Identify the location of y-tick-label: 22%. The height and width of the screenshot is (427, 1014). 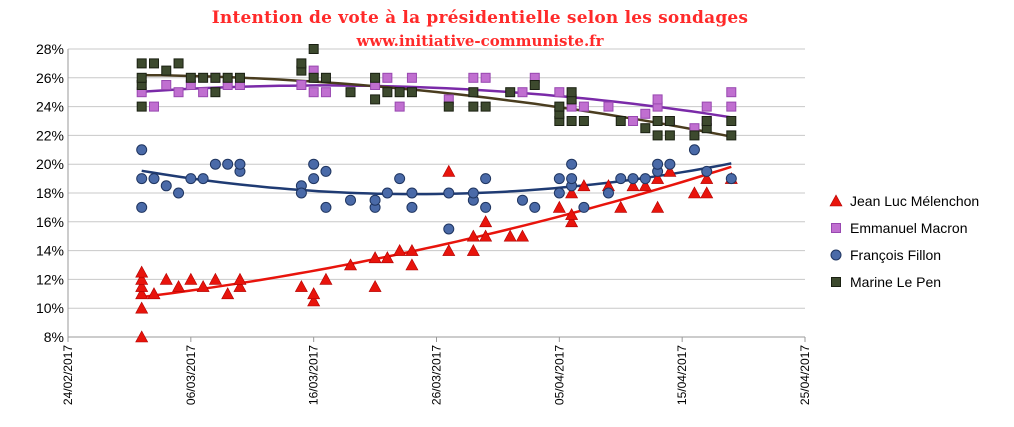
(50, 135).